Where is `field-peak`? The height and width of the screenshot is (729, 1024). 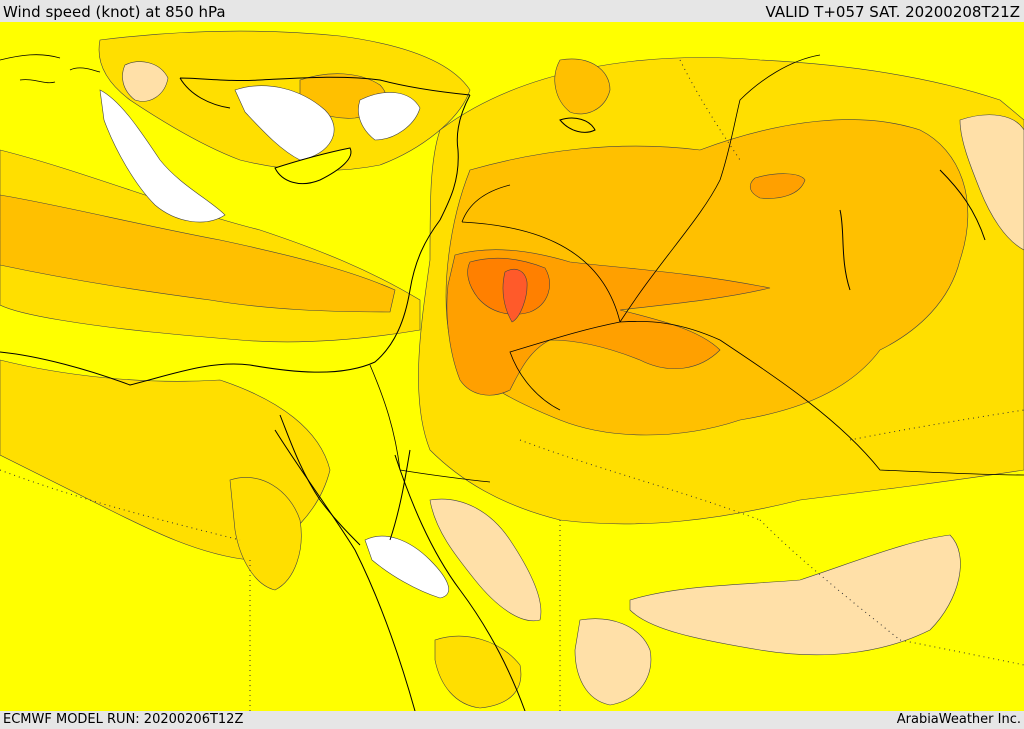
field-peak is located at coordinates (515, 296).